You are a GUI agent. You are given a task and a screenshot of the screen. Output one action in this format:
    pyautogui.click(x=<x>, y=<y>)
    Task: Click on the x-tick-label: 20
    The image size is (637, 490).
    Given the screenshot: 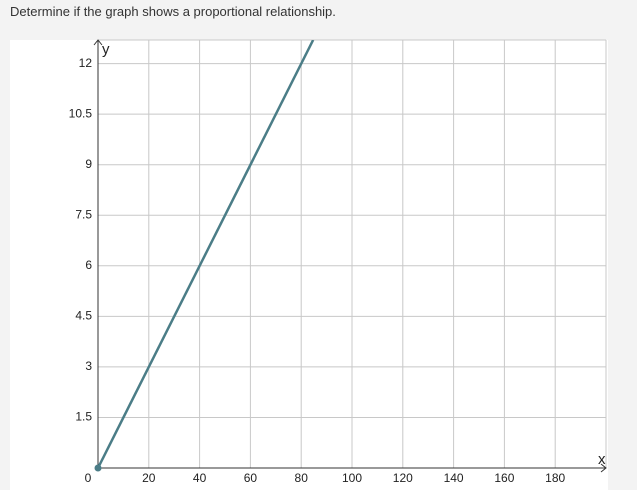 What is the action you would take?
    pyautogui.click(x=149, y=478)
    